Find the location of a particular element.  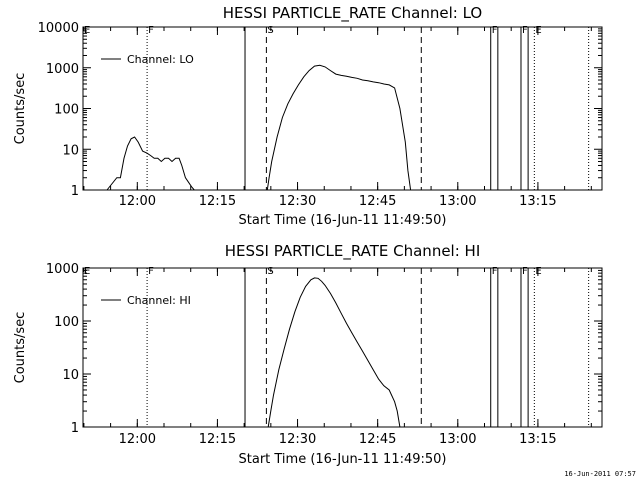

chart-title: HESSI PARTICLE_RATE Channel: HI is located at coordinates (353, 251).